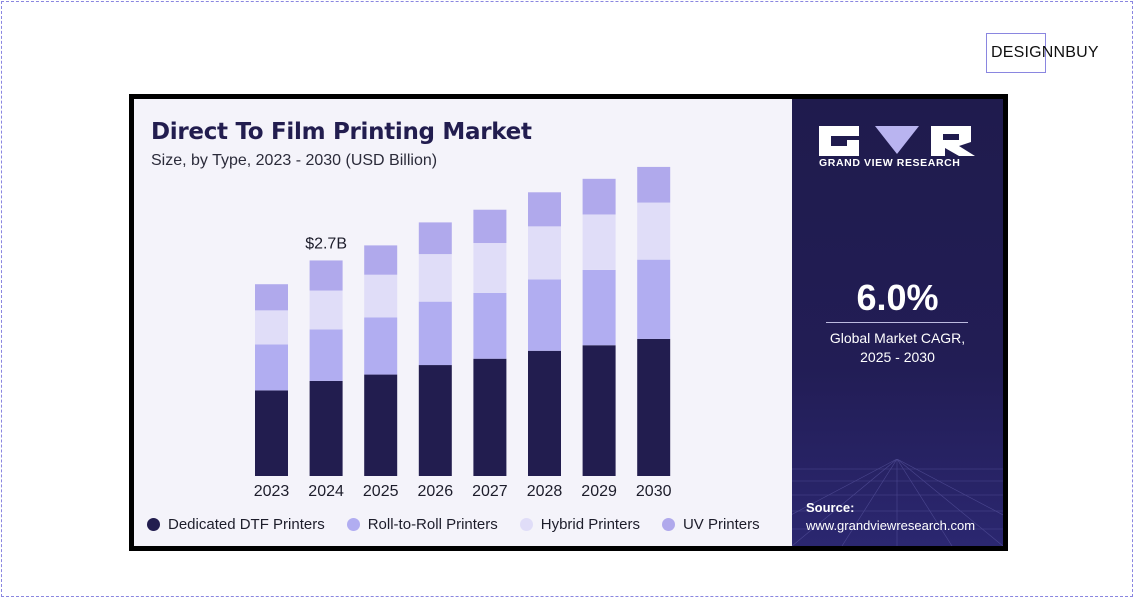 The height and width of the screenshot is (600, 1136). What do you see at coordinates (897, 357) in the screenshot?
I see `cagr-label-line2: 2025 - 2030` at bounding box center [897, 357].